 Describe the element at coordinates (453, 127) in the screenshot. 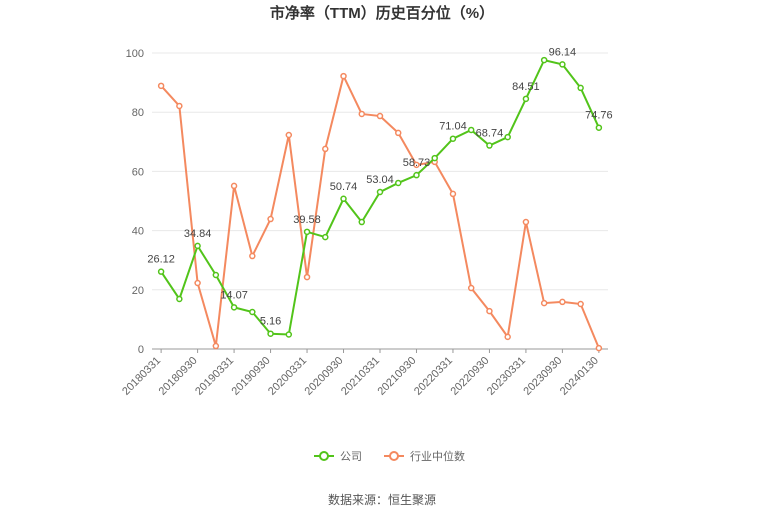

I see `data-label: 71.04` at that location.